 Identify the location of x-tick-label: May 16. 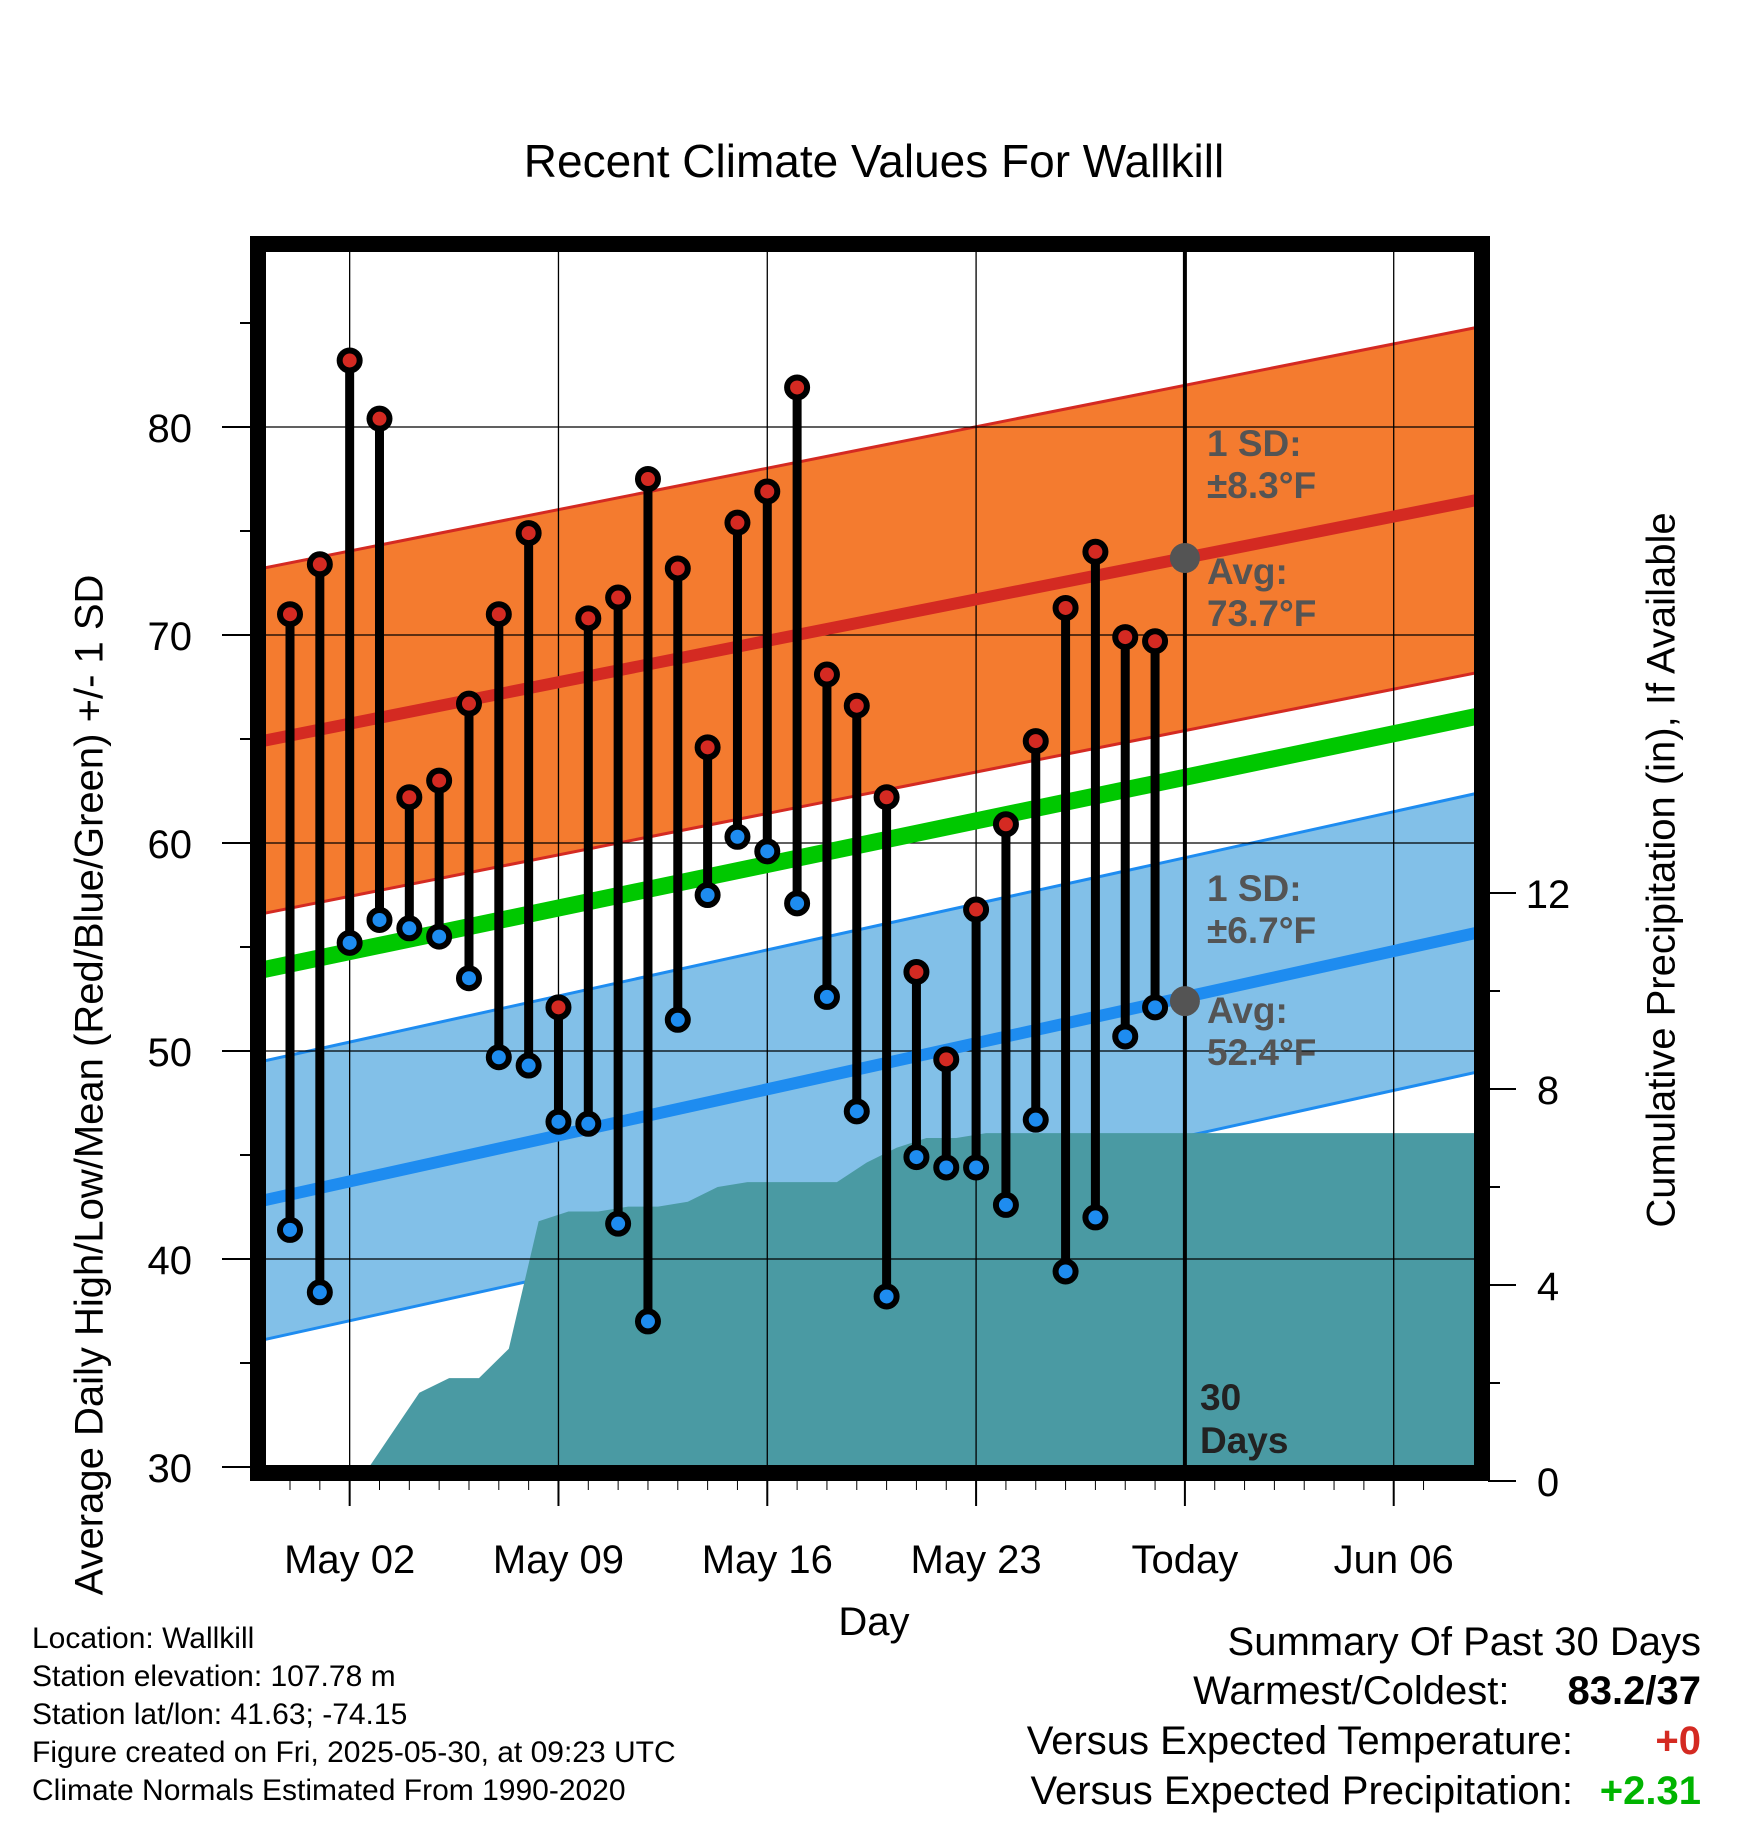
(767, 1560).